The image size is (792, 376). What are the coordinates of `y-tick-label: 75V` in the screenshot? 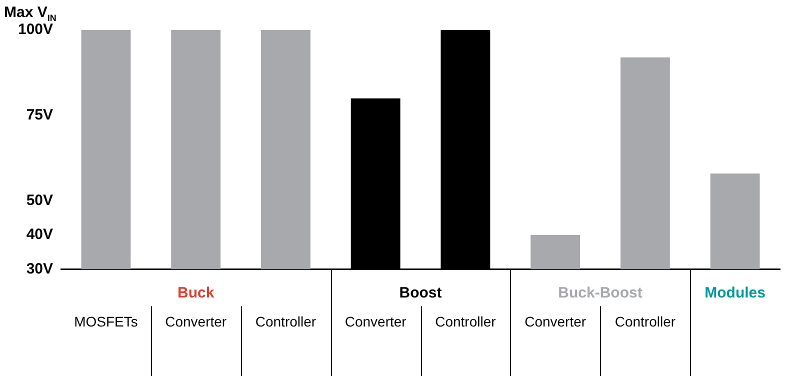 It's located at (40, 115).